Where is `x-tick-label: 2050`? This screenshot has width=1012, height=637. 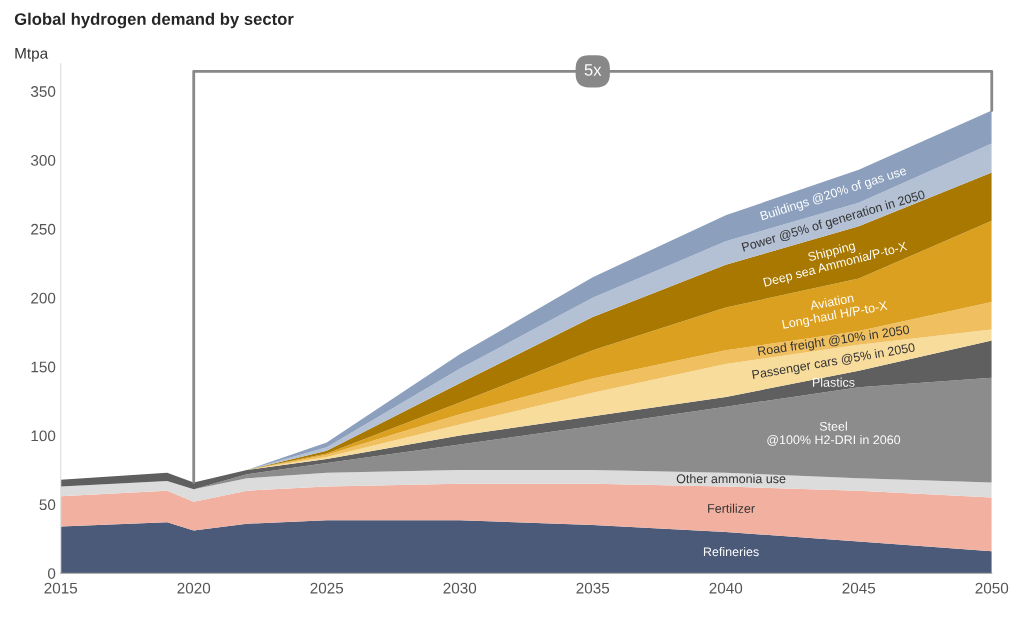 x-tick-label: 2050 is located at coordinates (992, 588).